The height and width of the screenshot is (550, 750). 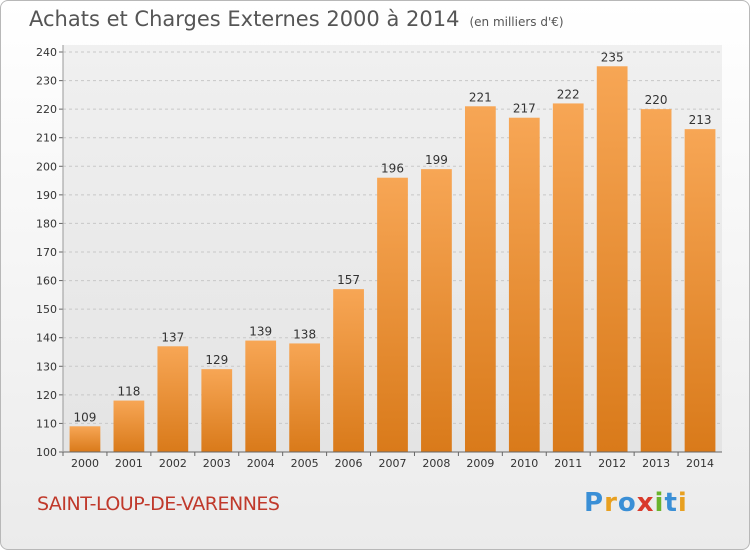 What do you see at coordinates (627, 503) in the screenshot?
I see `logo-letter: o` at bounding box center [627, 503].